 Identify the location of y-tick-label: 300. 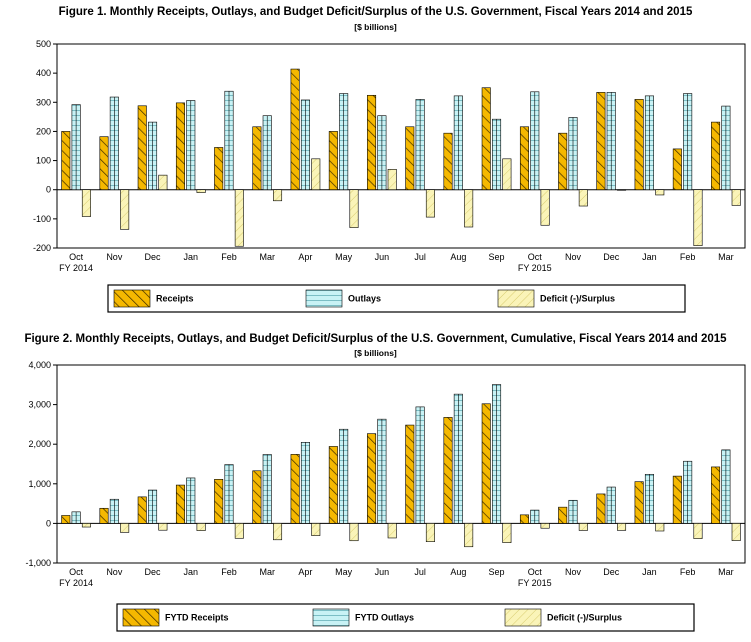
(43, 102).